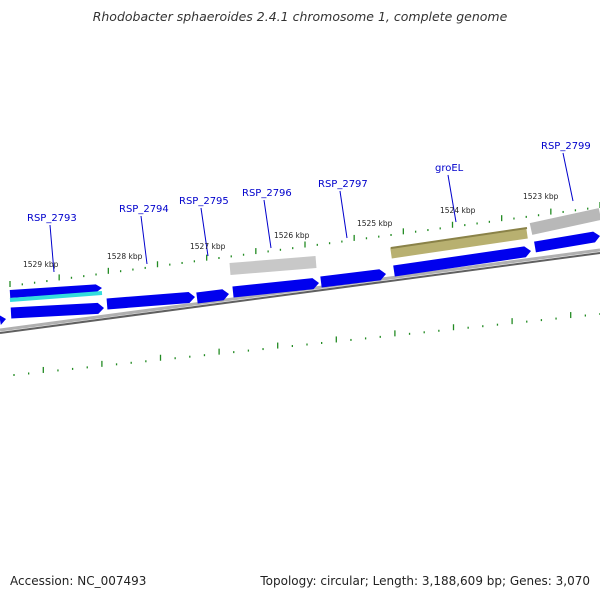 The width and height of the screenshot is (600, 600). I want to click on tick-label: 1523 kbp, so click(541, 196).